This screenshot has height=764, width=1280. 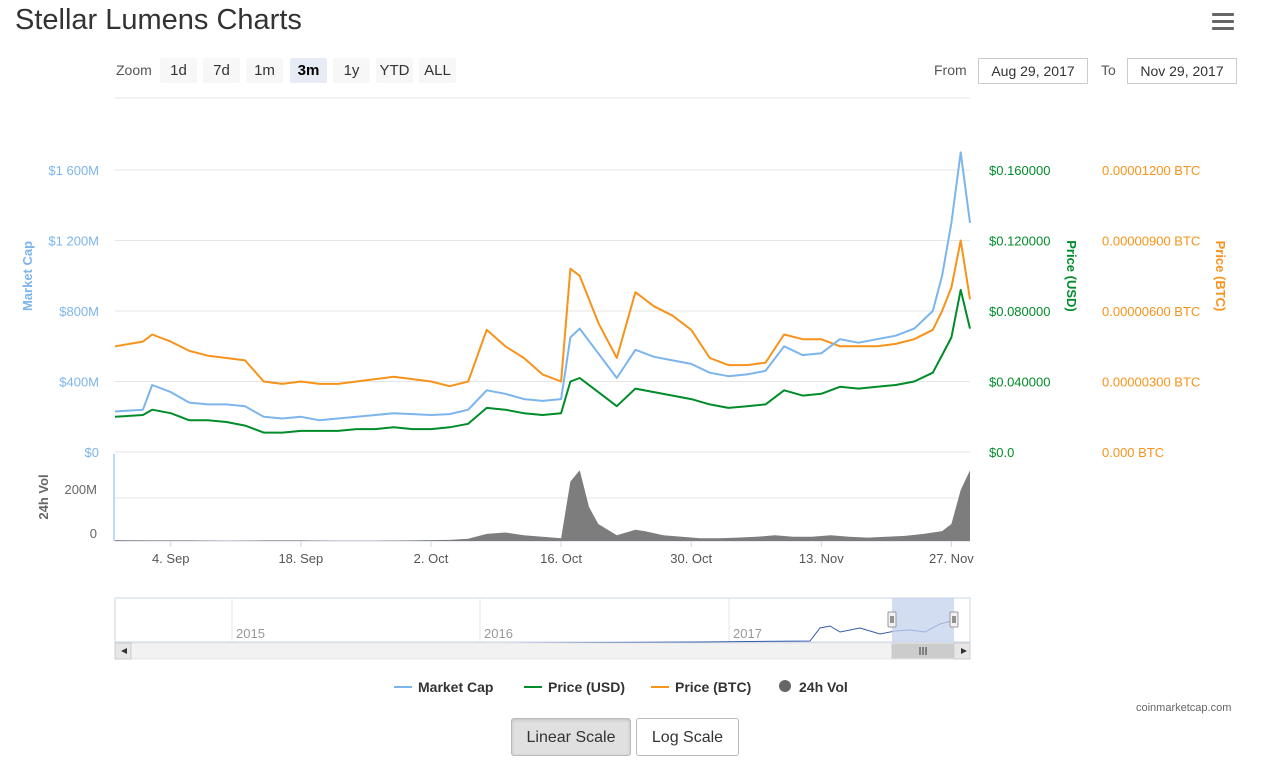 What do you see at coordinates (351, 70) in the screenshot?
I see `zoom-button-1y: 1y` at bounding box center [351, 70].